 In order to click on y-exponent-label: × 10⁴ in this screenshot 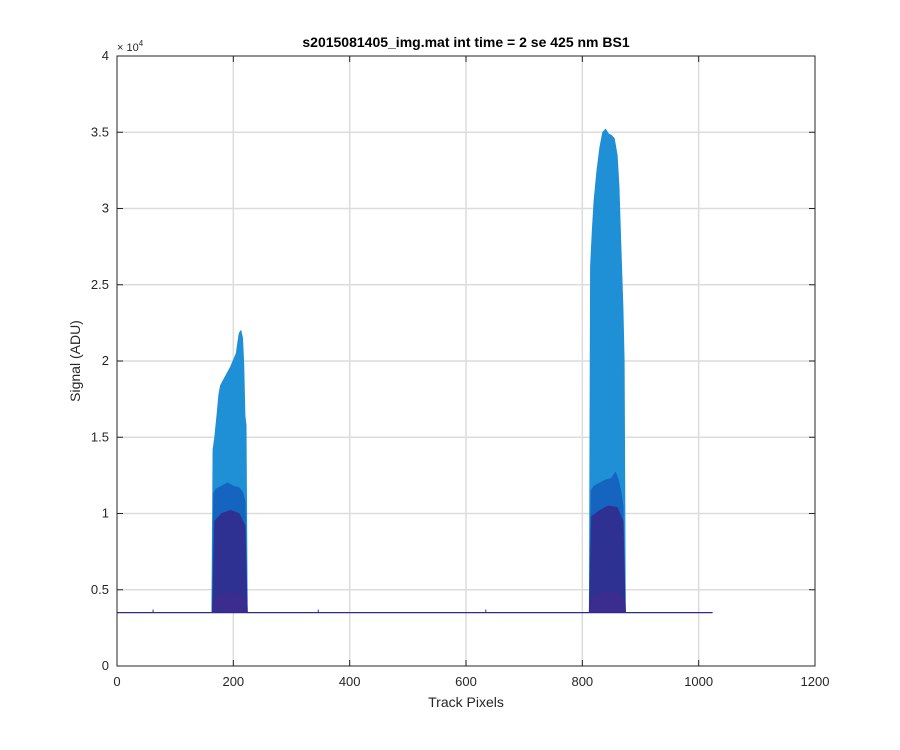, I will do `click(130, 46)`.